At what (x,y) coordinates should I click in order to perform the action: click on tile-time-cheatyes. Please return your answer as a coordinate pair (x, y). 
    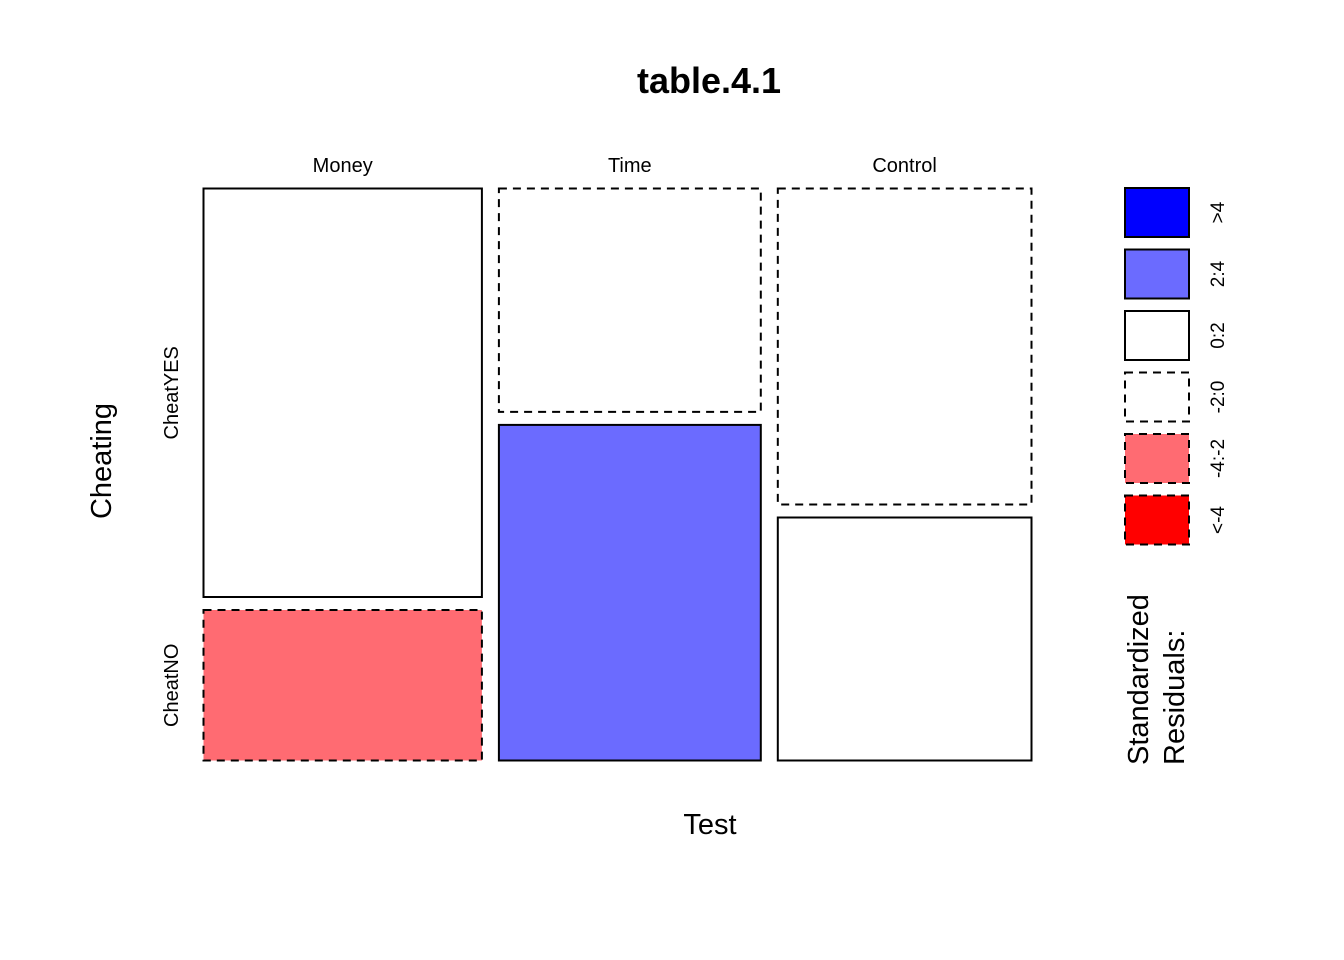
    Looking at the image, I should click on (629, 300).